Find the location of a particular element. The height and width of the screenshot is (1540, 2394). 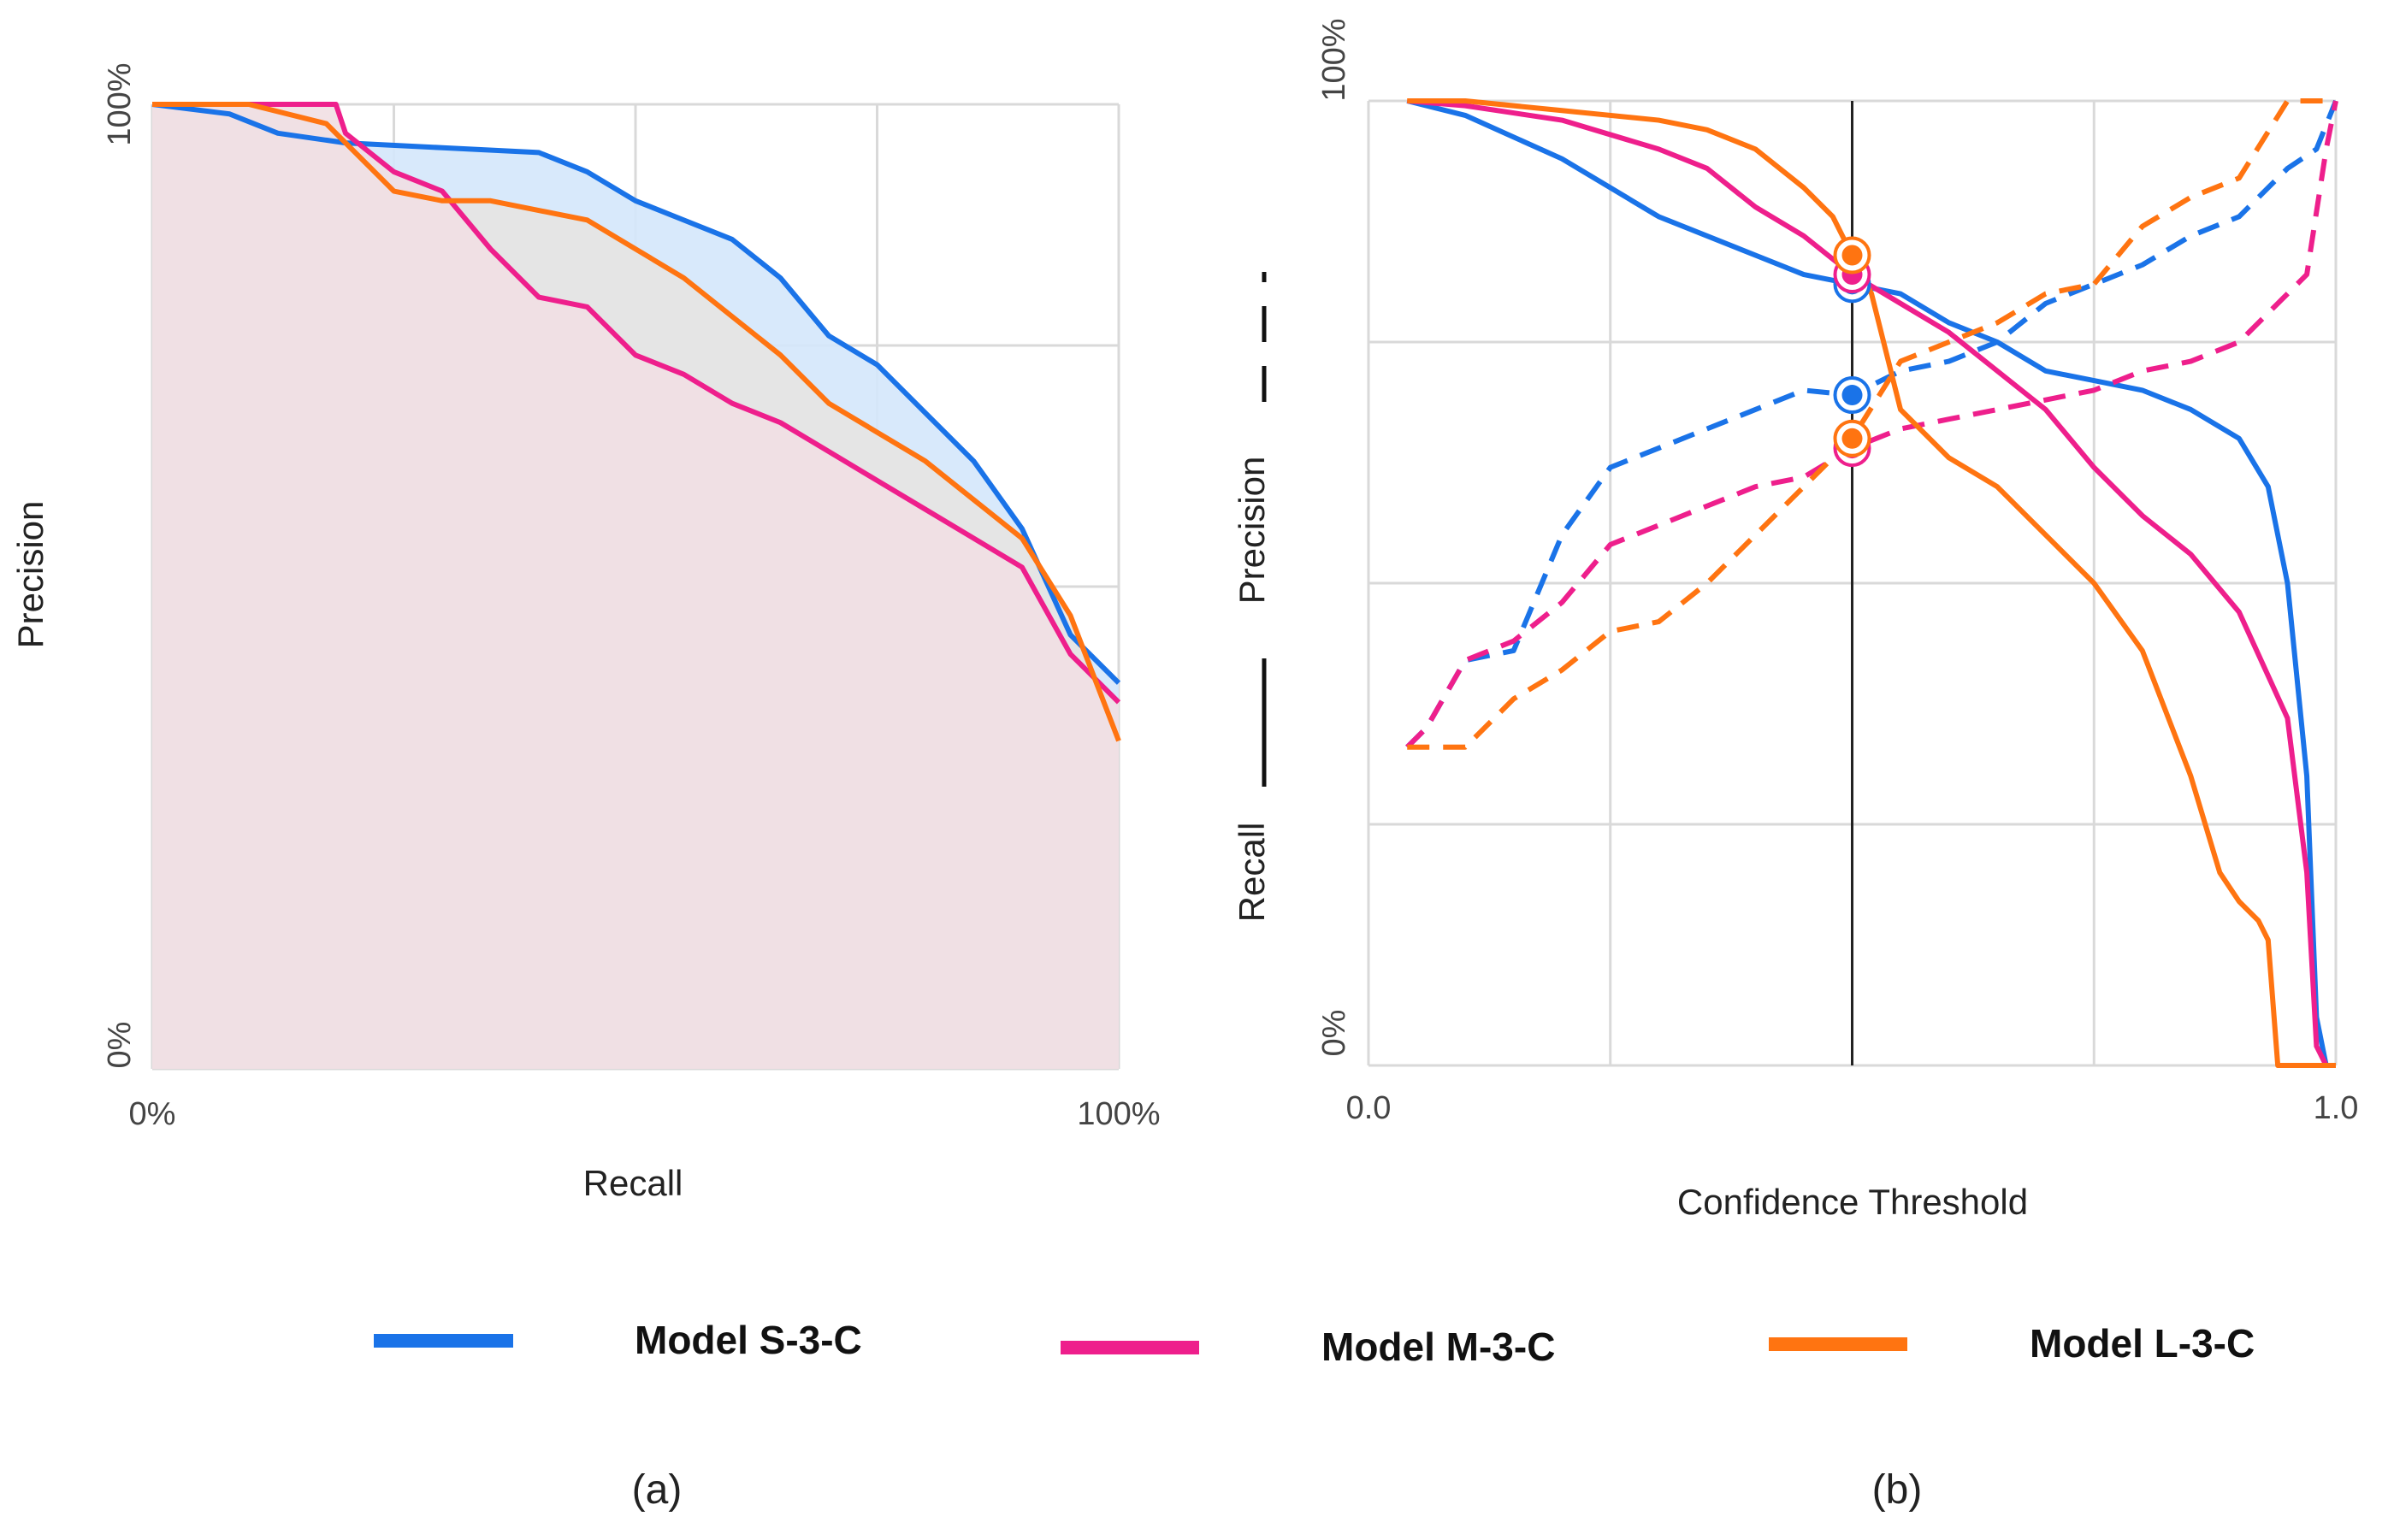

y-label-recall: Recall is located at coordinates (1252, 873).